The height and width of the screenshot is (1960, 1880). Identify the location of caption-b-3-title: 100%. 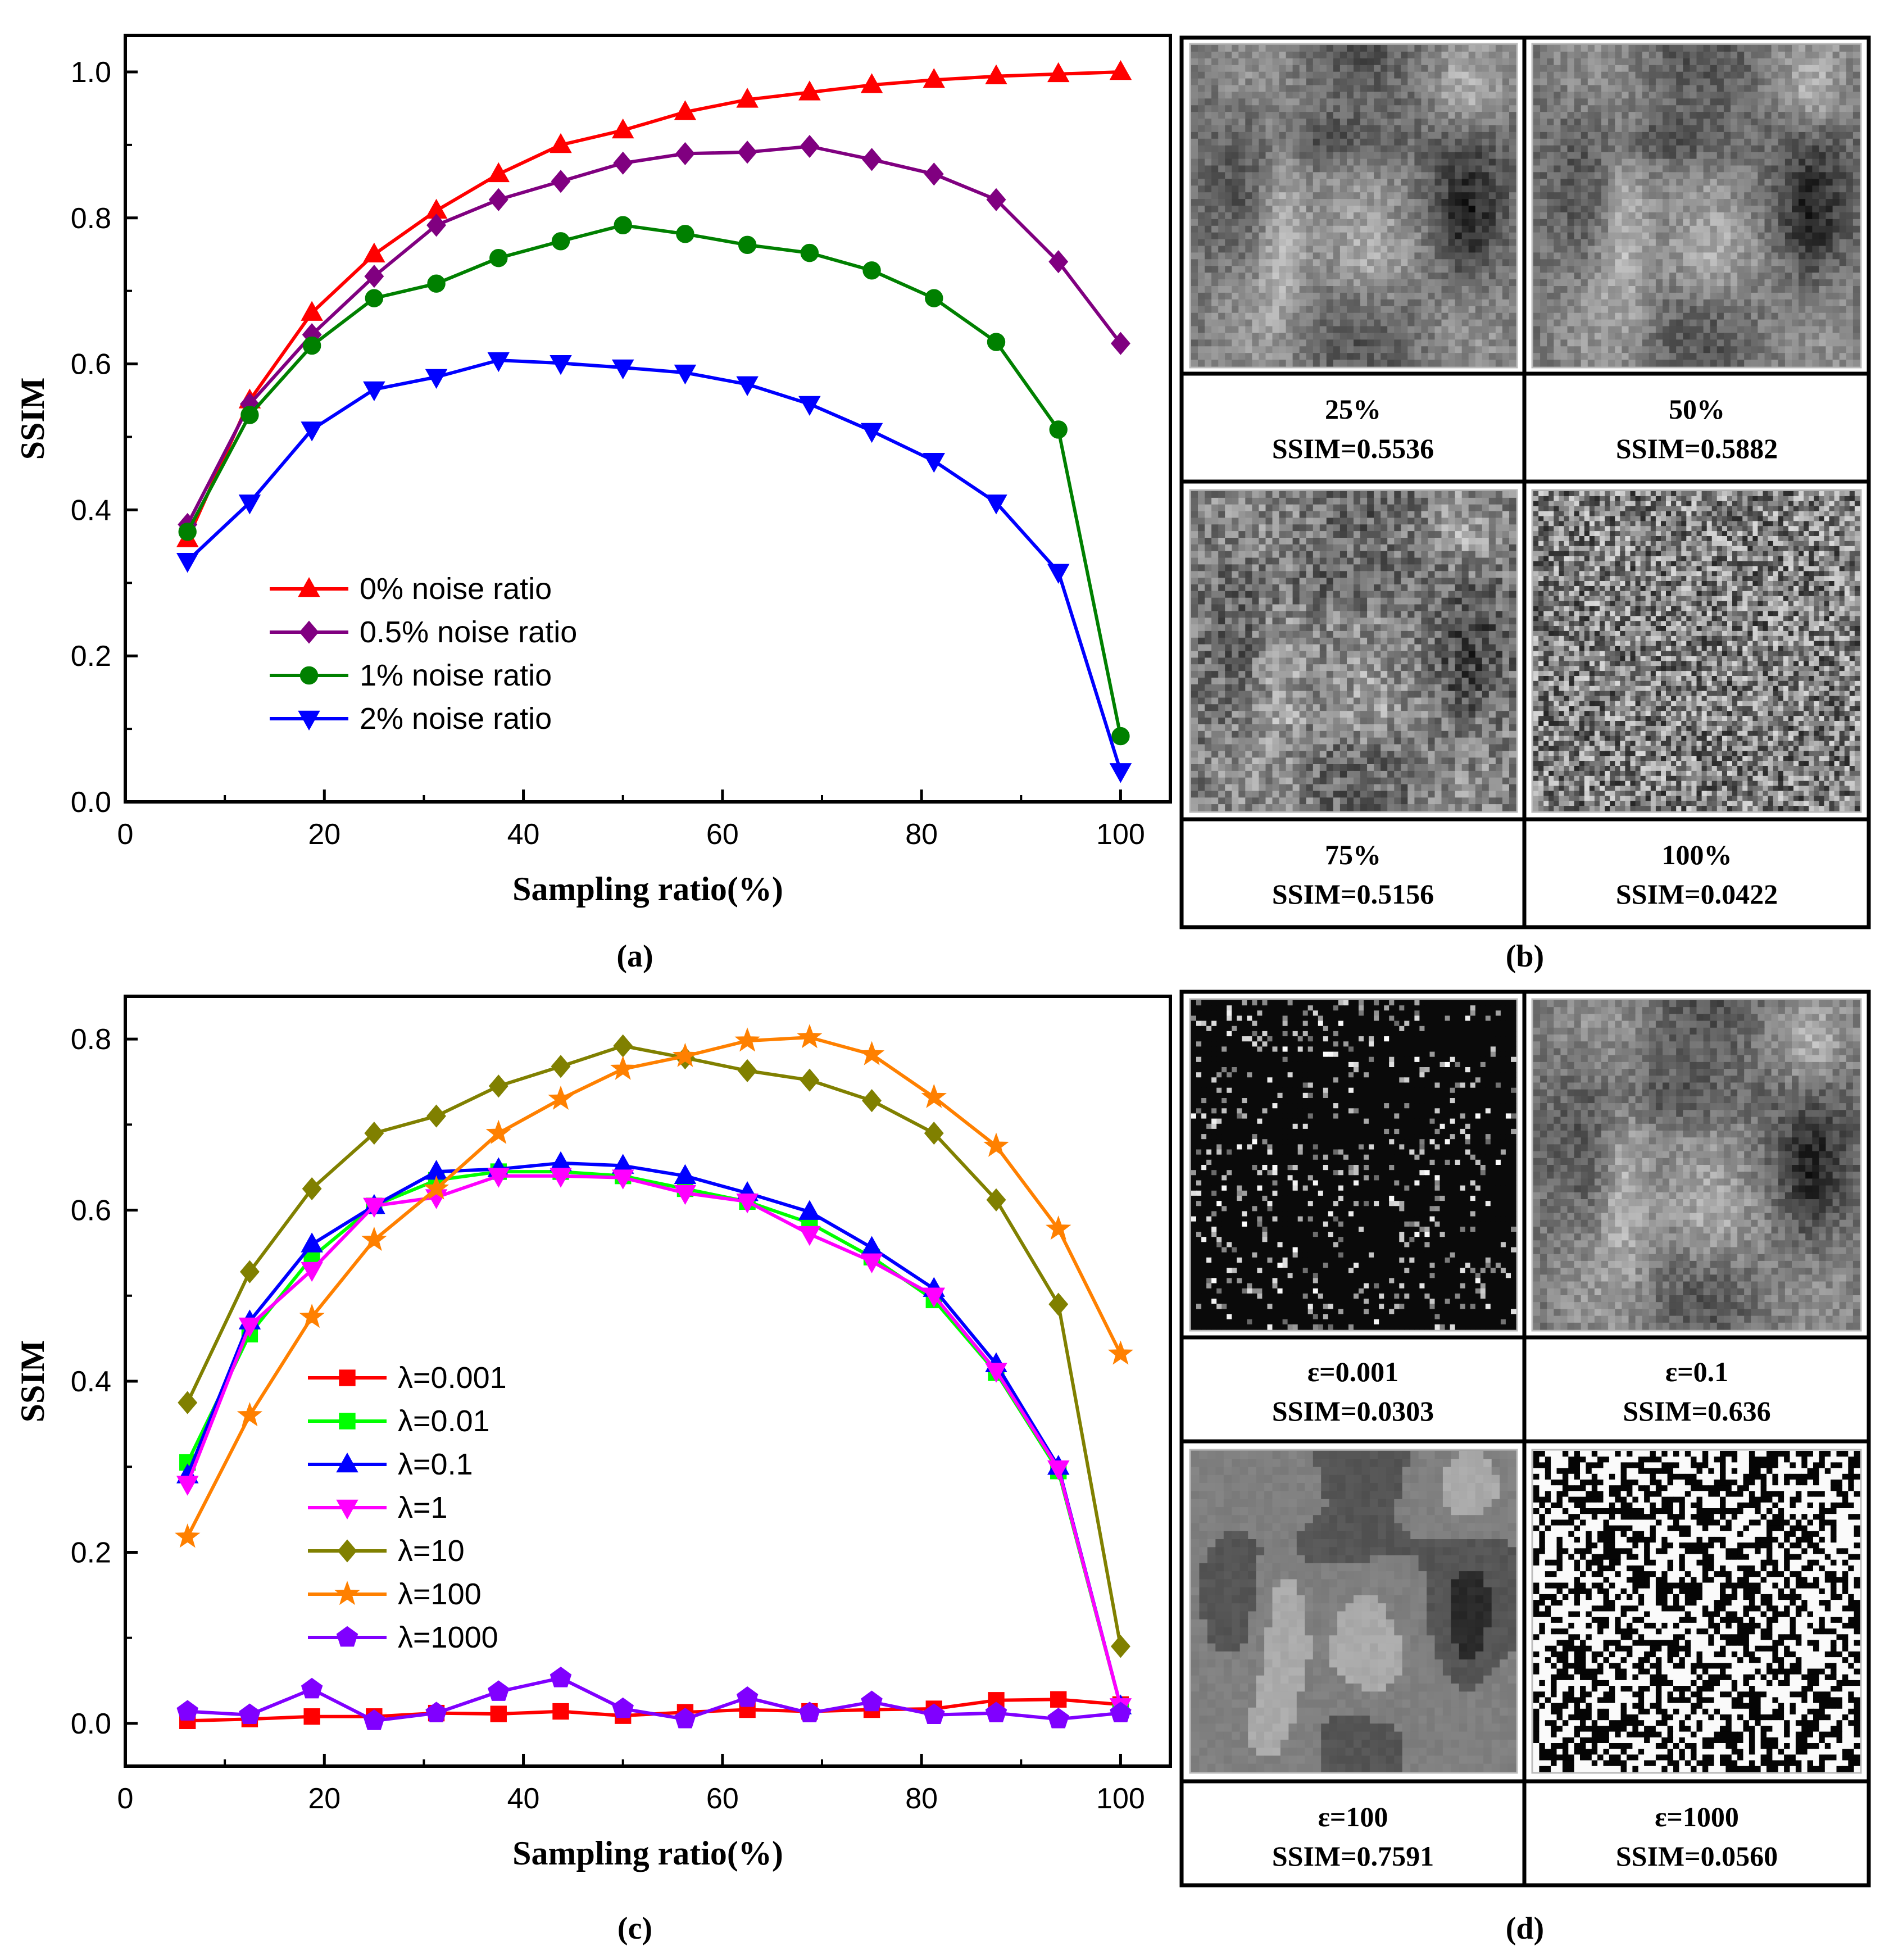
(1697, 855).